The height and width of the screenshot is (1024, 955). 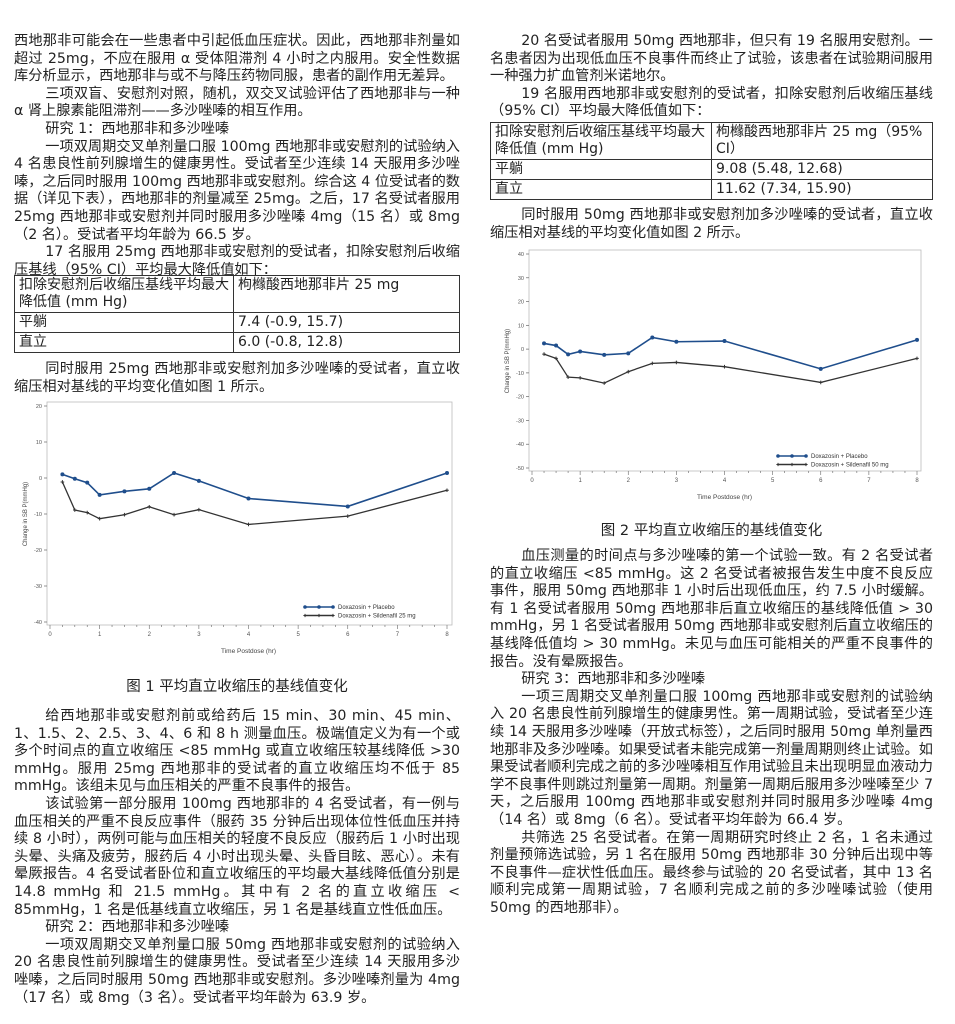 I want to click on table-row: 直立 11.62 (7.34, 15.90), so click(x=711, y=189).